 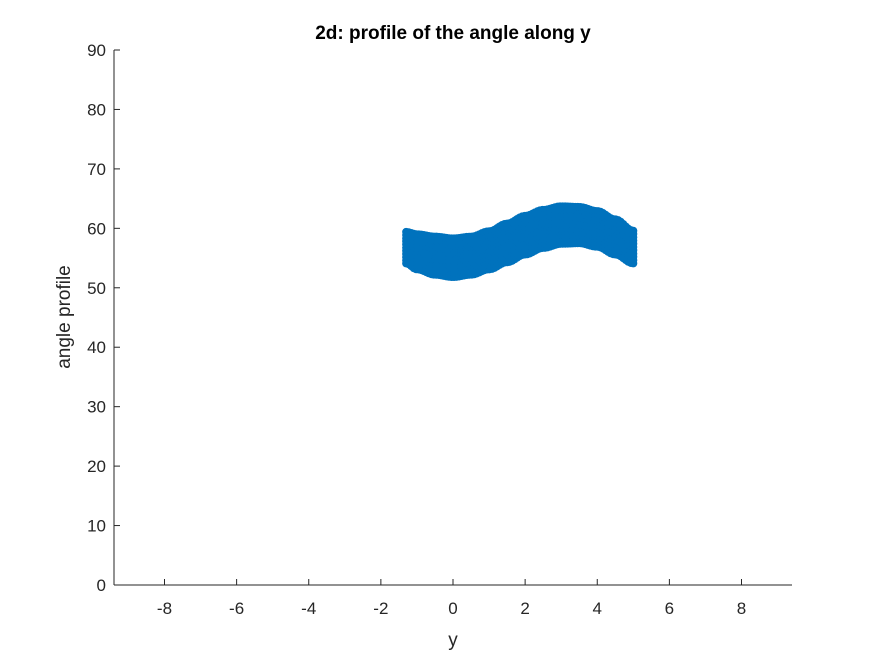 I want to click on y-tick-label: 0, so click(x=101, y=585).